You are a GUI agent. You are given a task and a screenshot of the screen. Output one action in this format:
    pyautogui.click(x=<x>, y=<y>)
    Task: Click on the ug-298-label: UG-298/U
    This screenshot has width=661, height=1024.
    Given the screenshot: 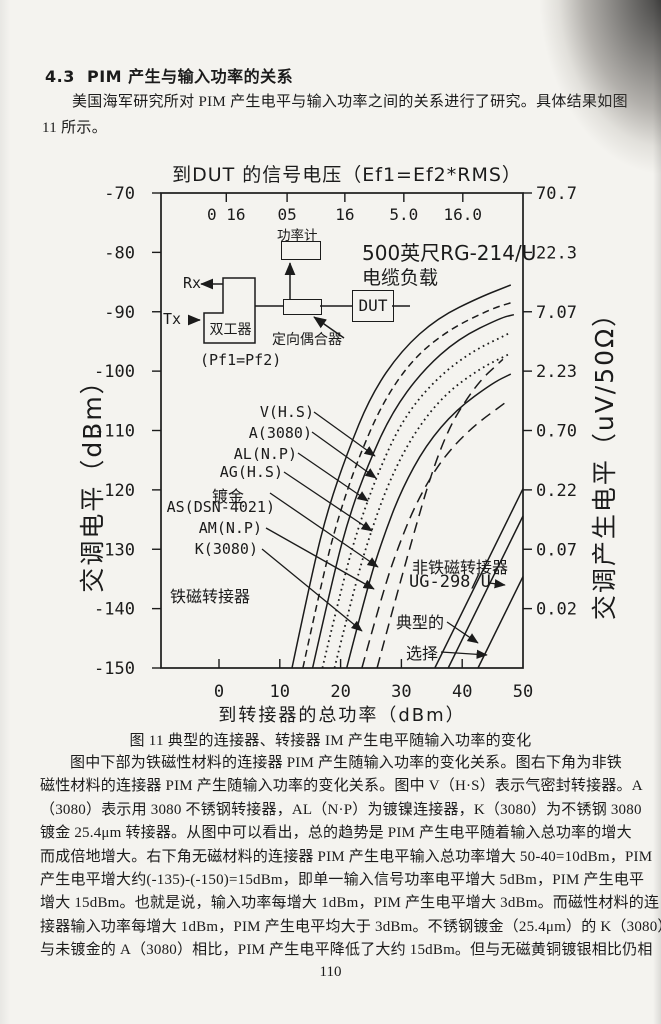 What is the action you would take?
    pyautogui.click(x=450, y=582)
    